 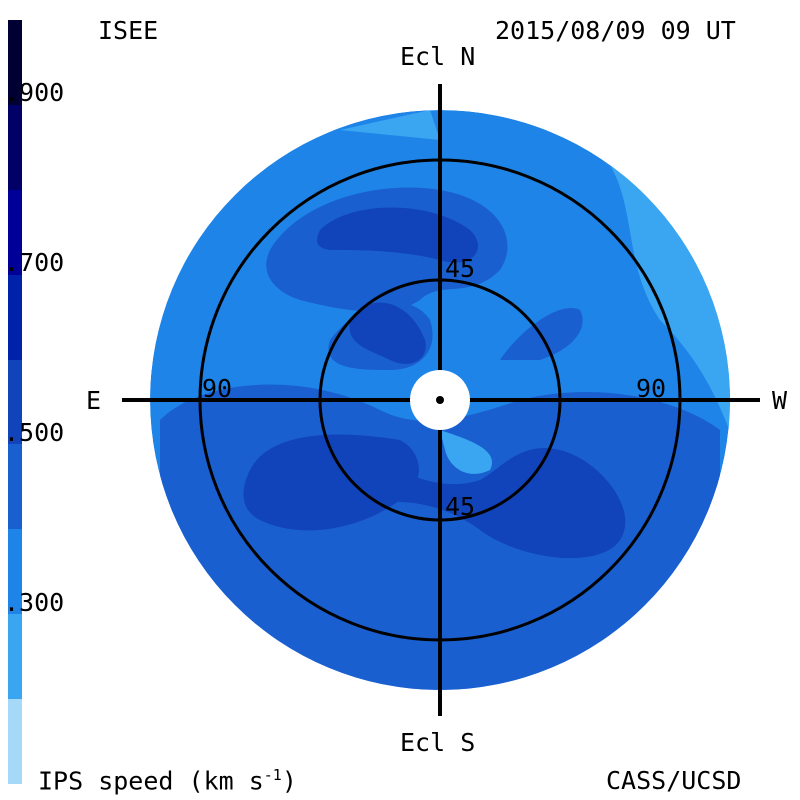 What do you see at coordinates (34, 602) in the screenshot?
I see `colorbar-tick-300: .300` at bounding box center [34, 602].